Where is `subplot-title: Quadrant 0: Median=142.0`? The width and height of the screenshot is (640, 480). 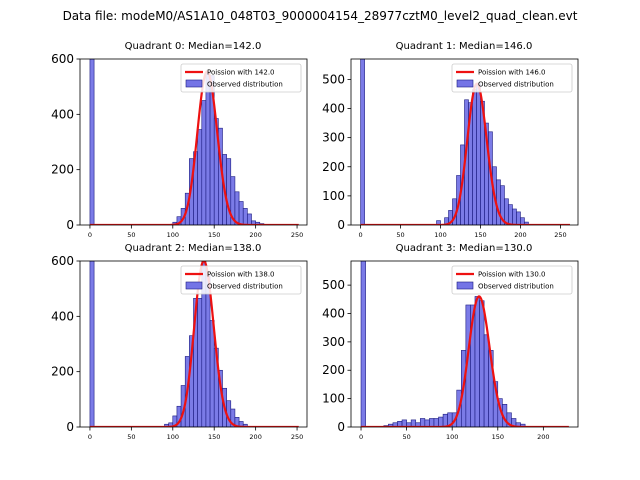
subplot-title: Quadrant 0: Median=142.0 is located at coordinates (193, 46).